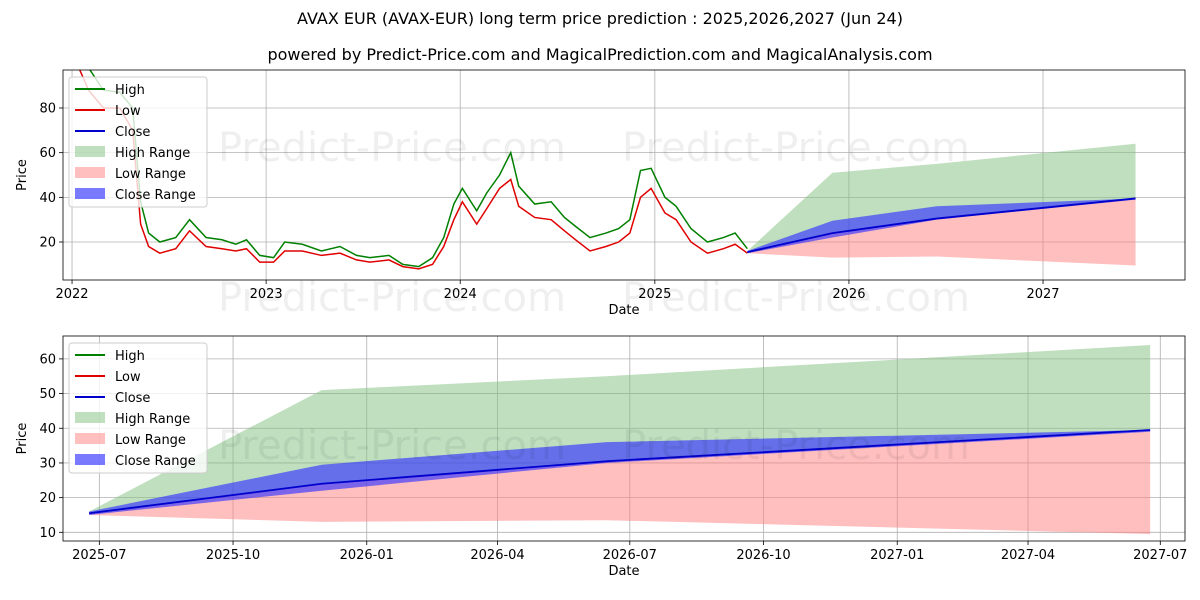 The height and width of the screenshot is (600, 1200). Describe the element at coordinates (47, 533) in the screenshot. I see `y-tick-label: 10` at that location.